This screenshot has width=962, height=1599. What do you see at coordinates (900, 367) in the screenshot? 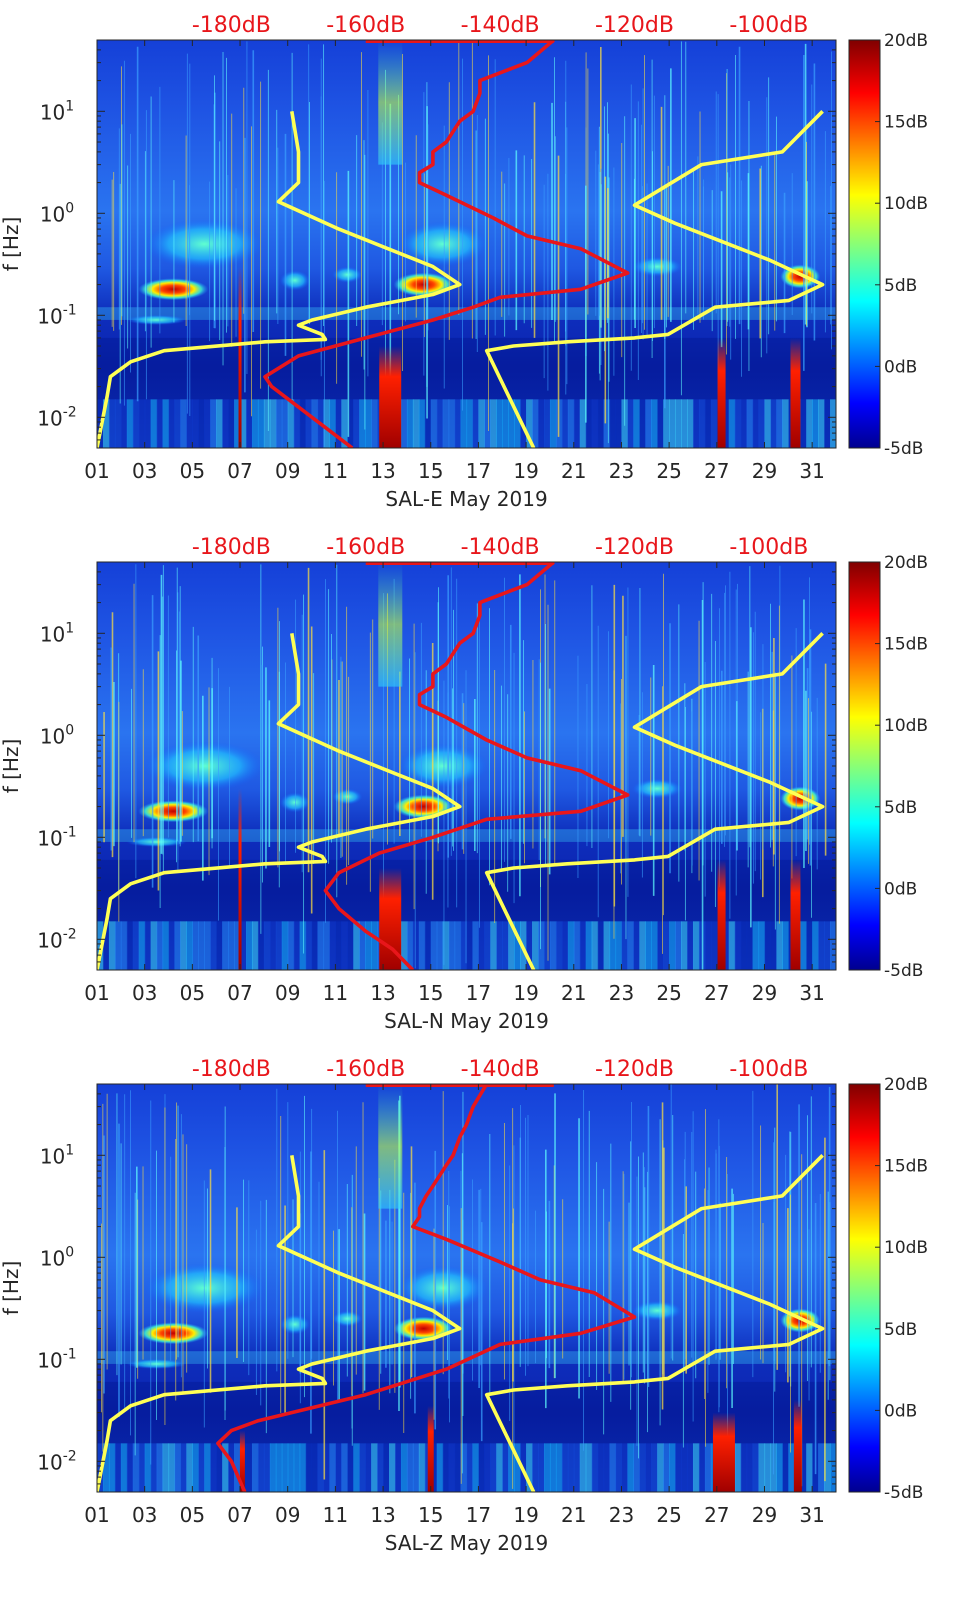
I see `colorbar-tick-label: 0dB` at bounding box center [900, 367].